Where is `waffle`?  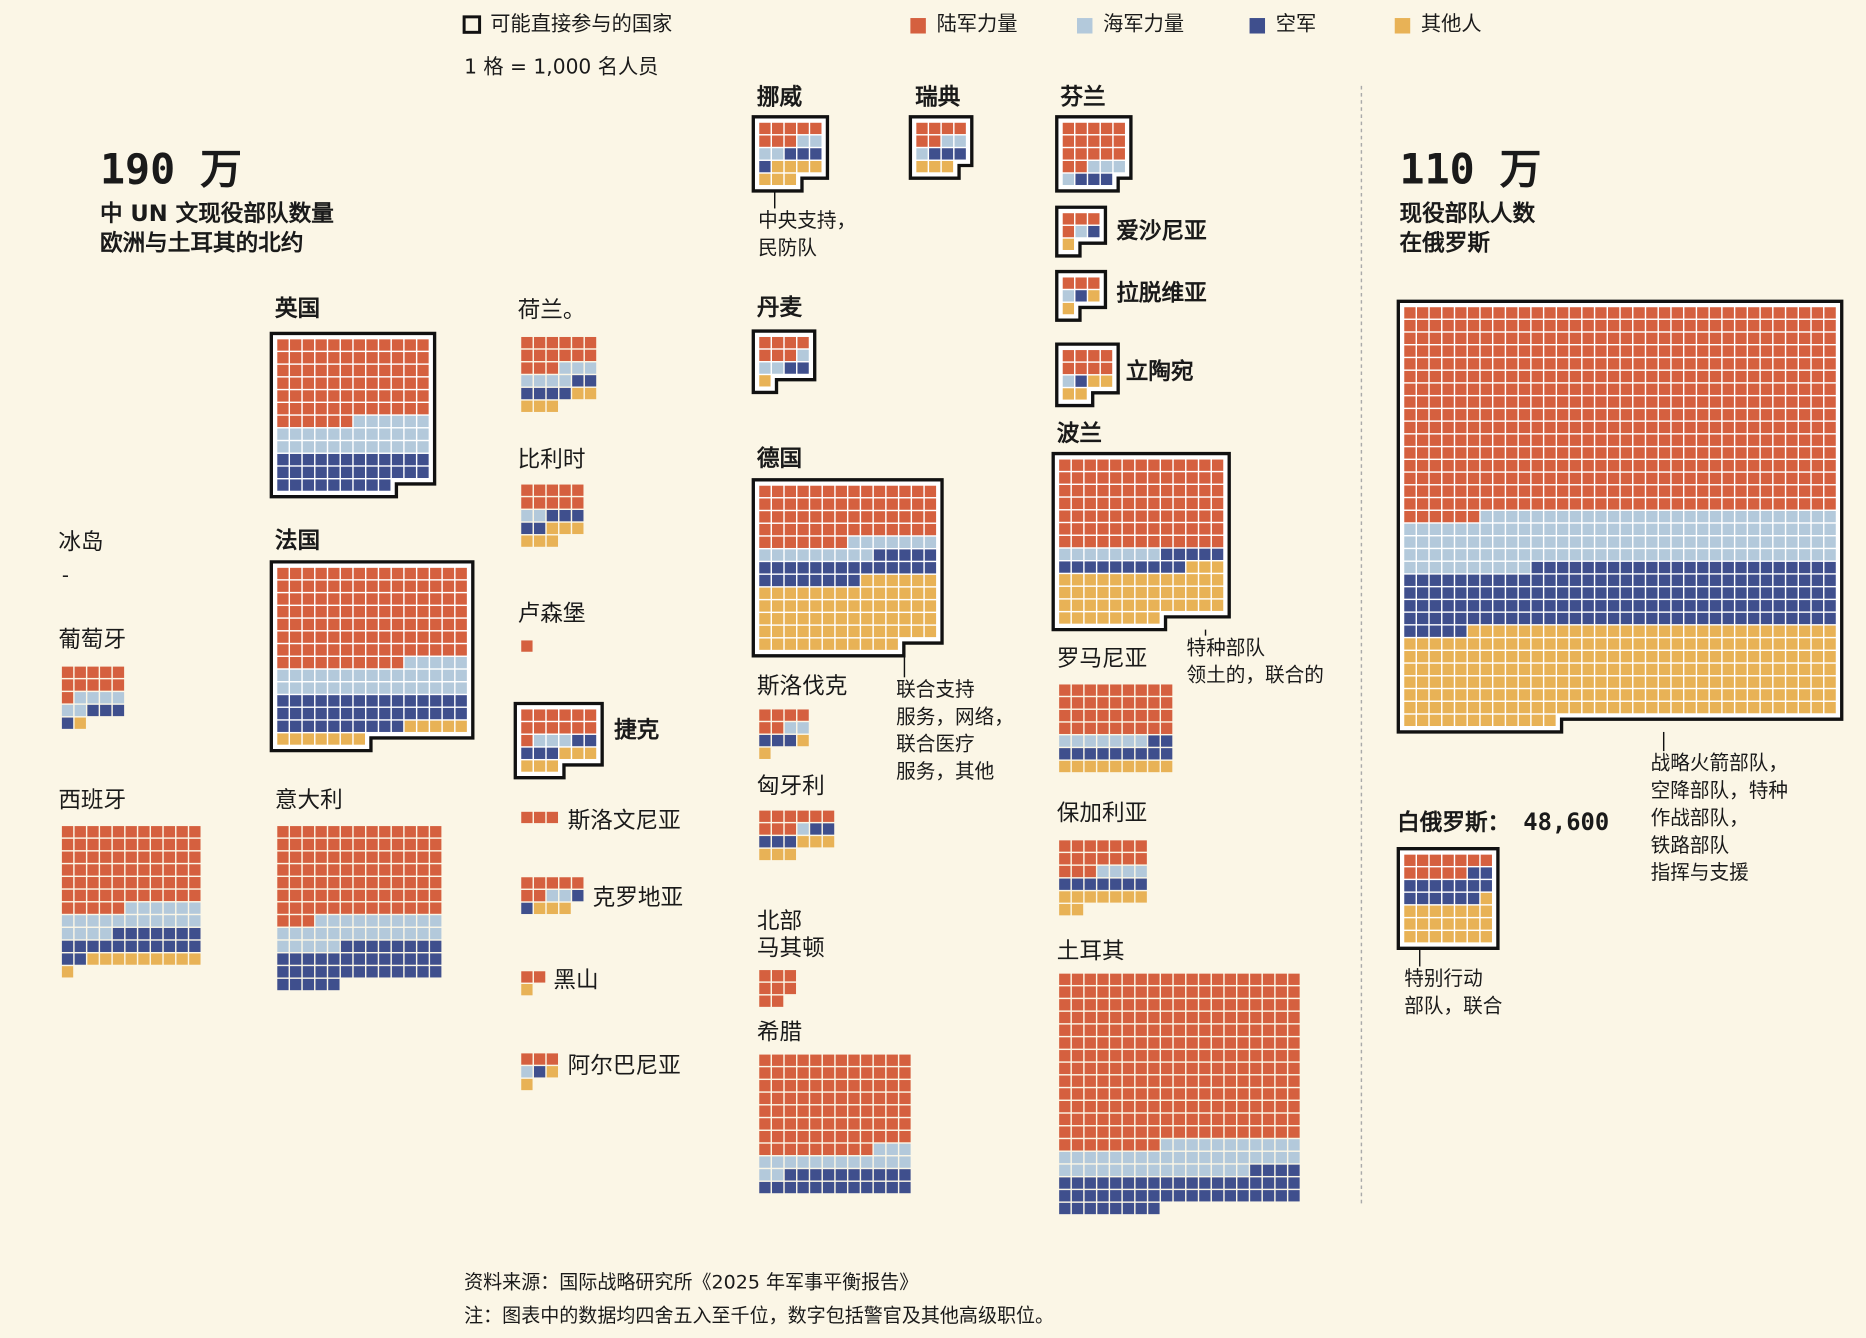
waffle is located at coordinates (1141, 541).